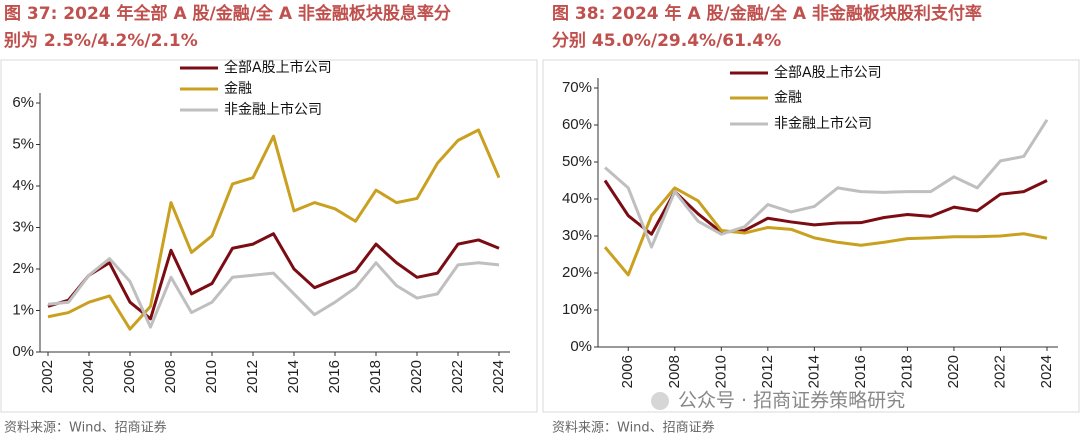  I want to click on watermark: 公众号 · 招商证券策略研究, so click(791, 401).